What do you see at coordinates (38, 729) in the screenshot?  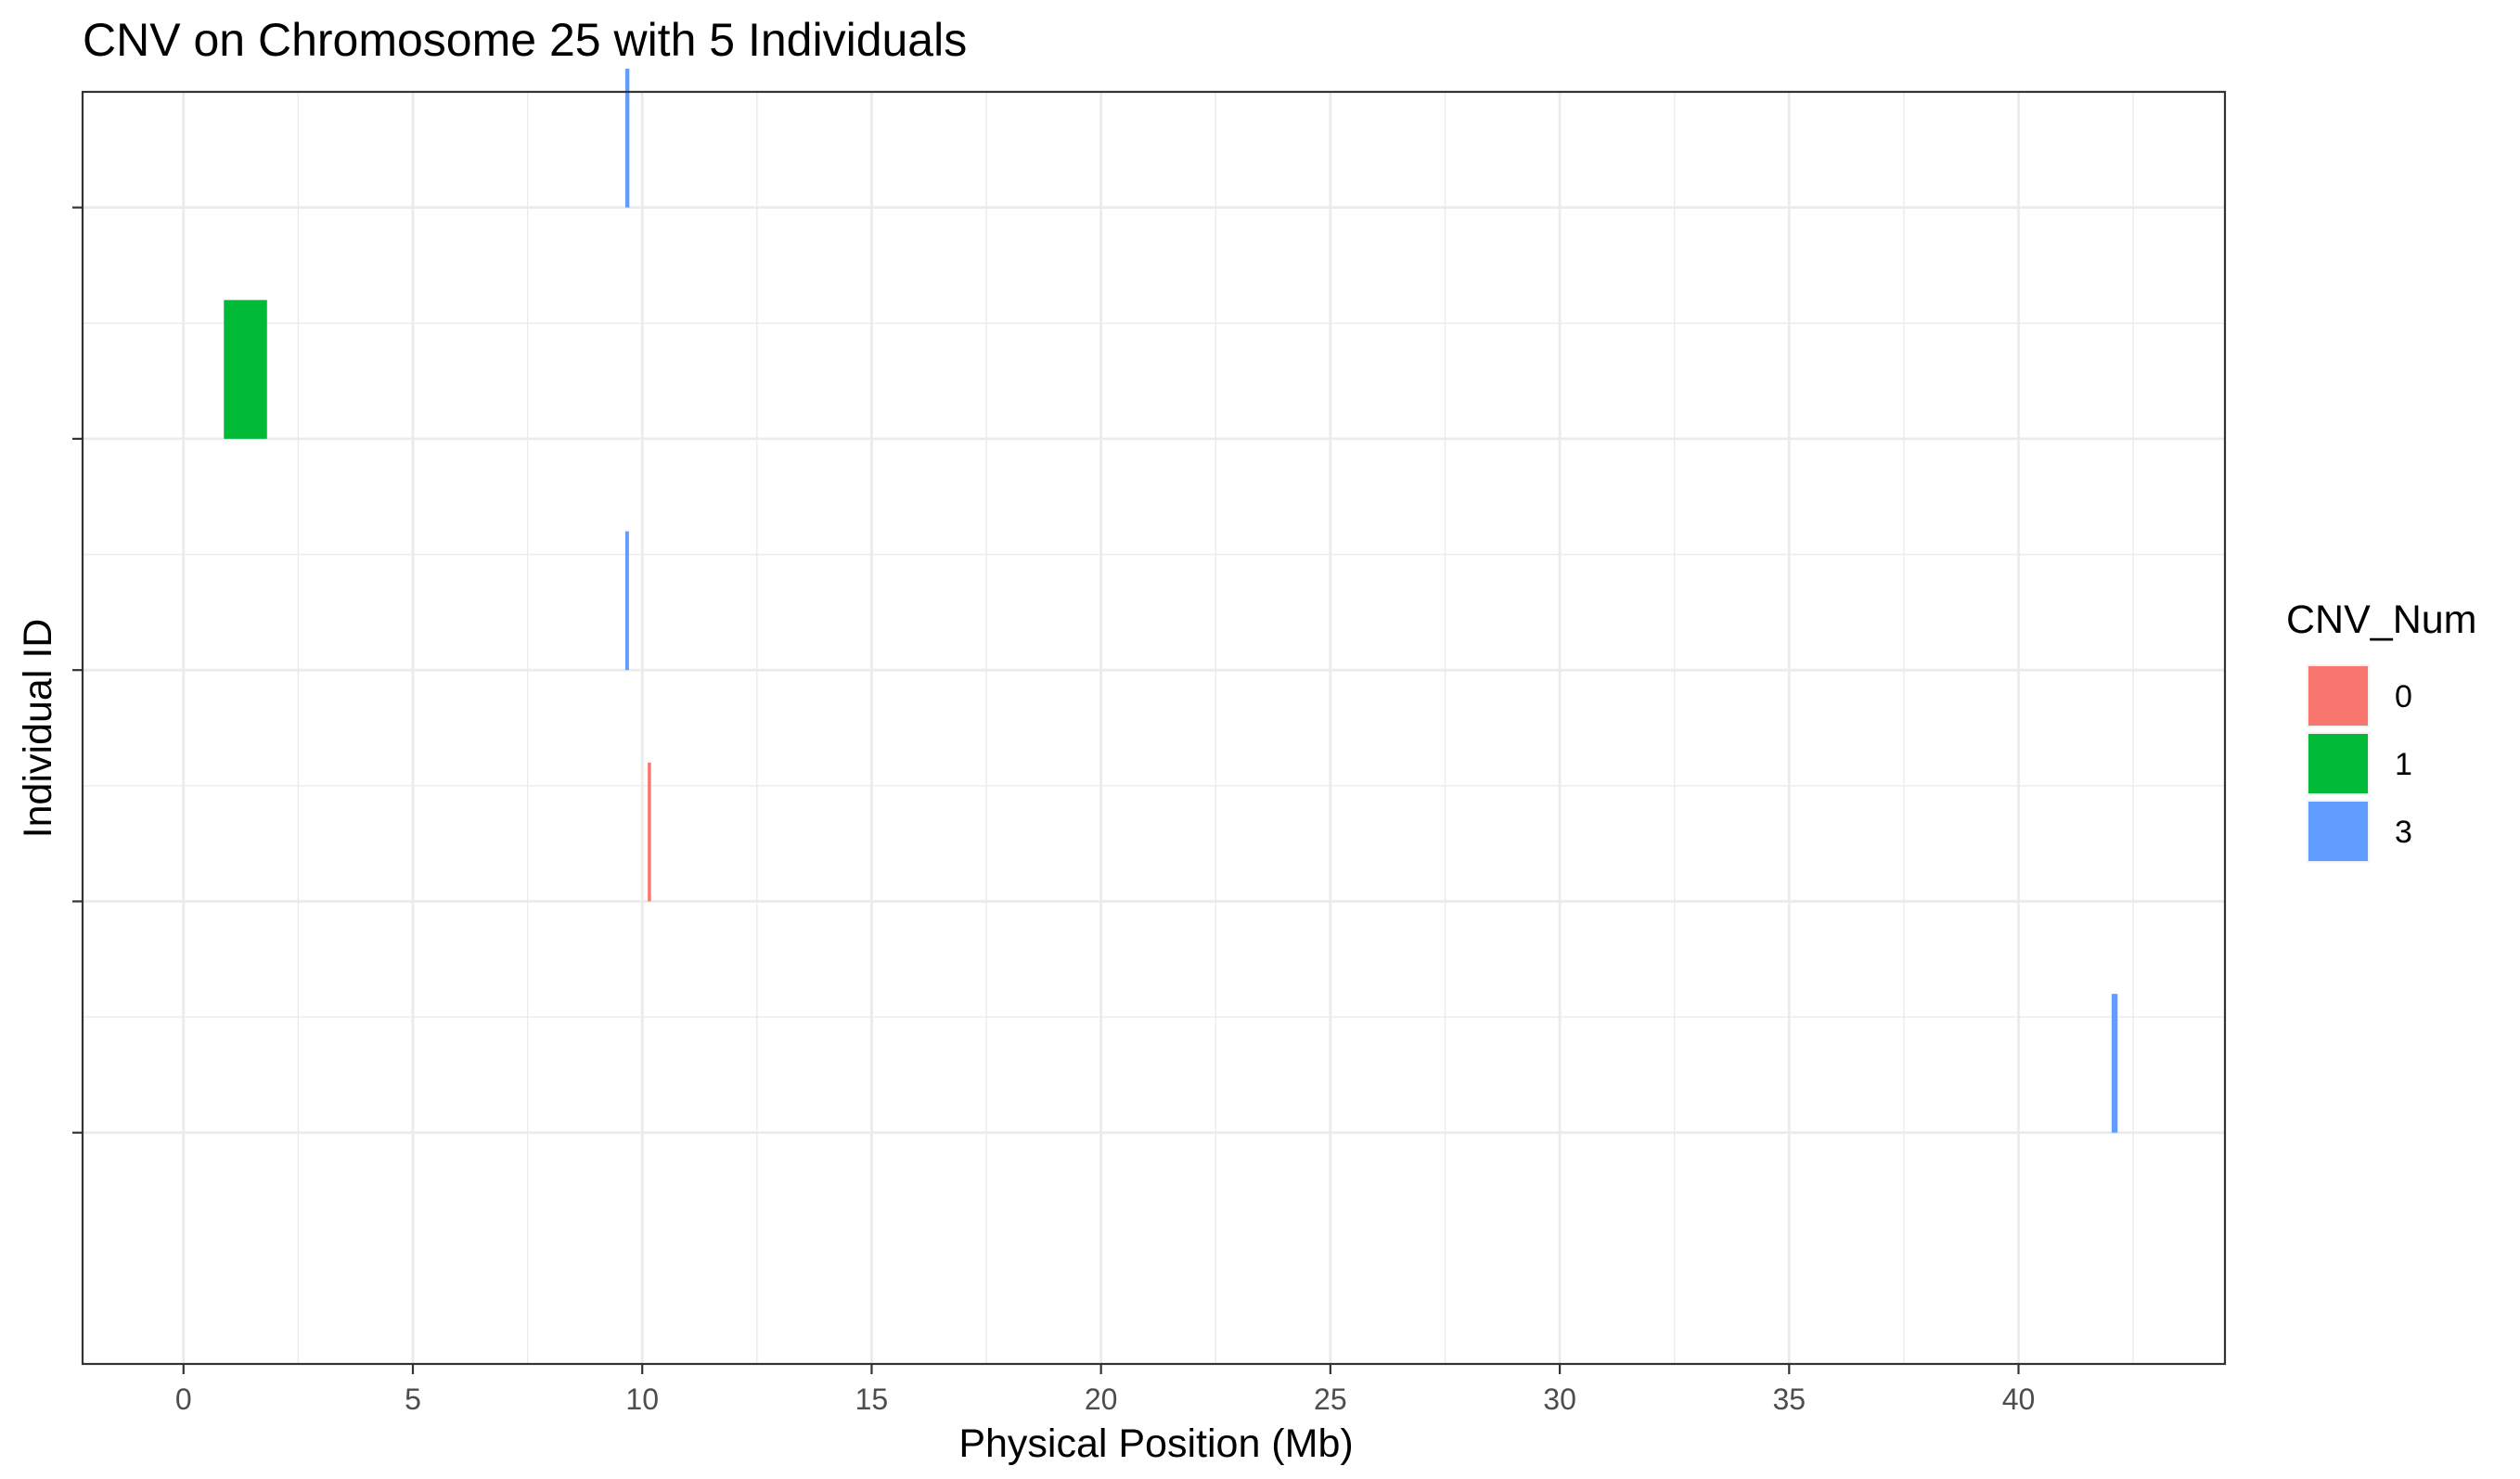 I see `y-axis-title: Individual ID` at bounding box center [38, 729].